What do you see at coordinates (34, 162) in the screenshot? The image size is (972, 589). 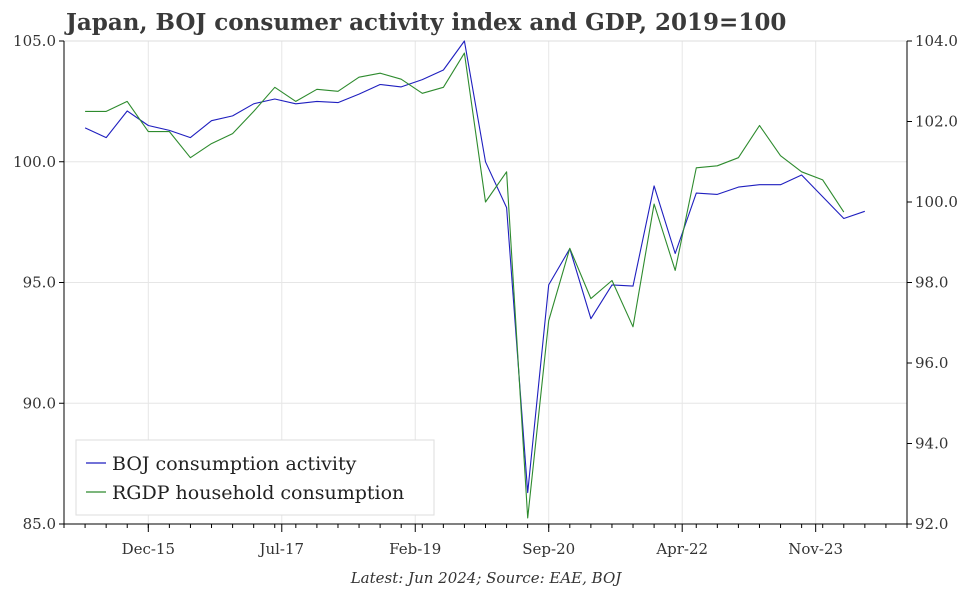 I see `left-tick-label: 100.0` at bounding box center [34, 162].